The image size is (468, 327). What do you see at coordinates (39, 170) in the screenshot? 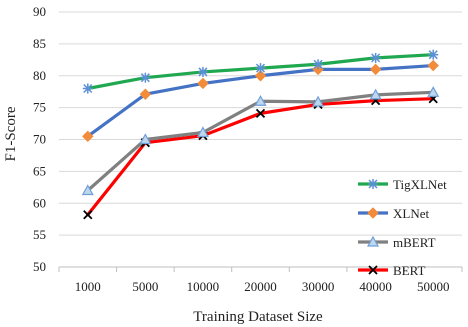
I see `y-tick-label: 65` at bounding box center [39, 170].